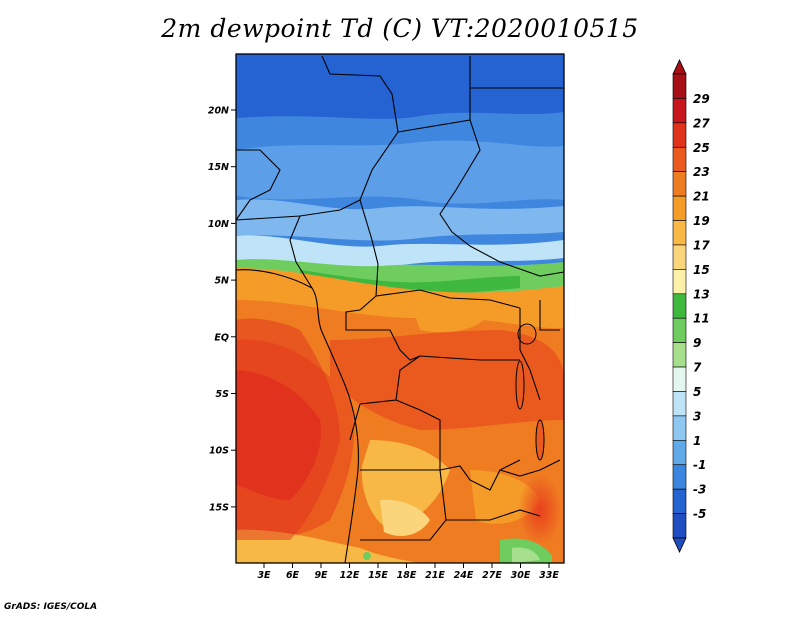 The image size is (800, 618). Describe the element at coordinates (701, 221) in the screenshot. I see `legend-level-label: 19` at that location.